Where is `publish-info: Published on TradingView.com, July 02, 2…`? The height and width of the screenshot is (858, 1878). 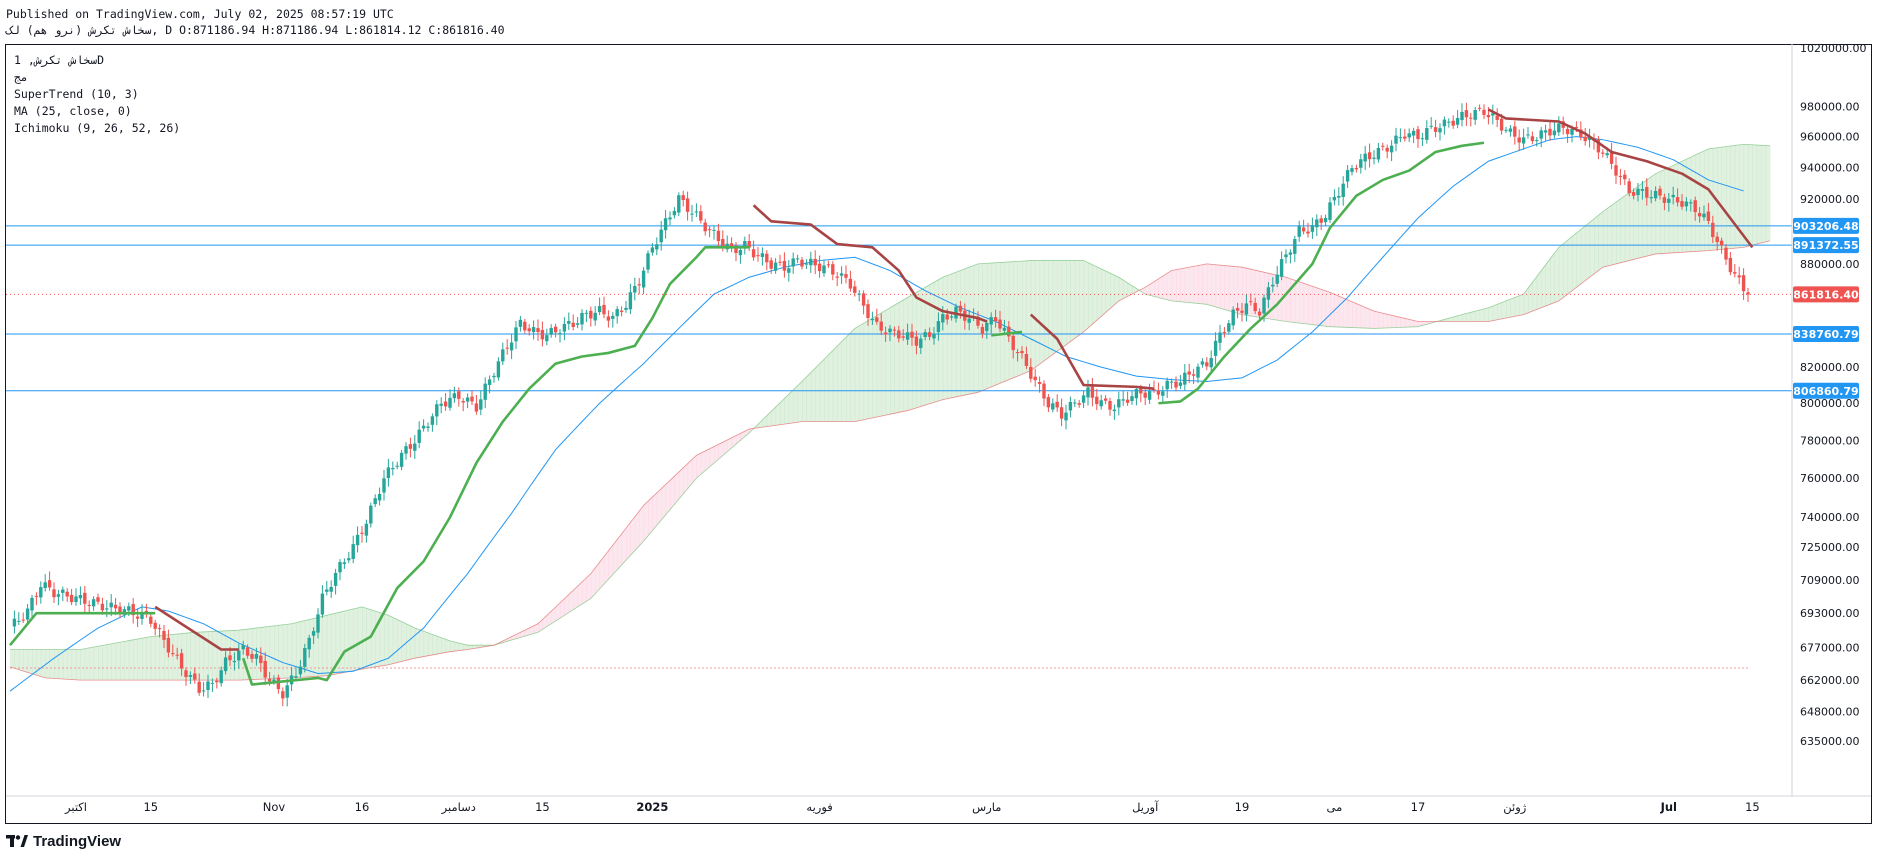 publish-info: Published on TradingView.com, July 02, 2… is located at coordinates (255, 22).